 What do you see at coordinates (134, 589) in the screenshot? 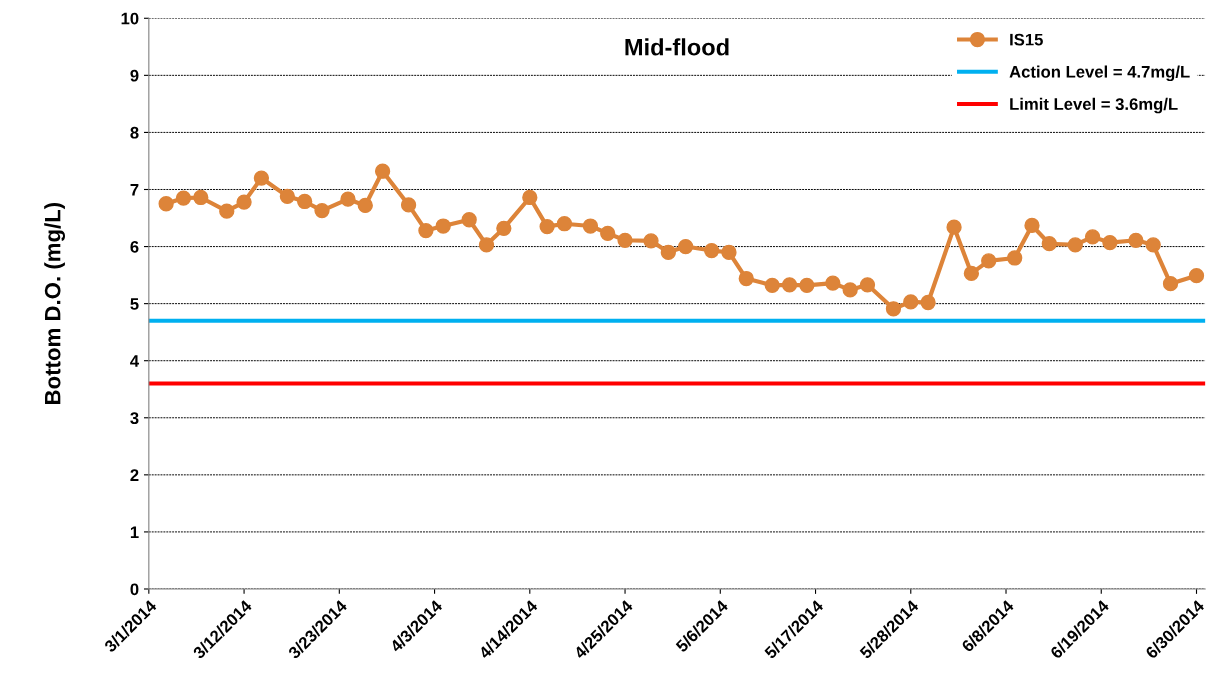
I see `y-tick-label: 0` at bounding box center [134, 589].